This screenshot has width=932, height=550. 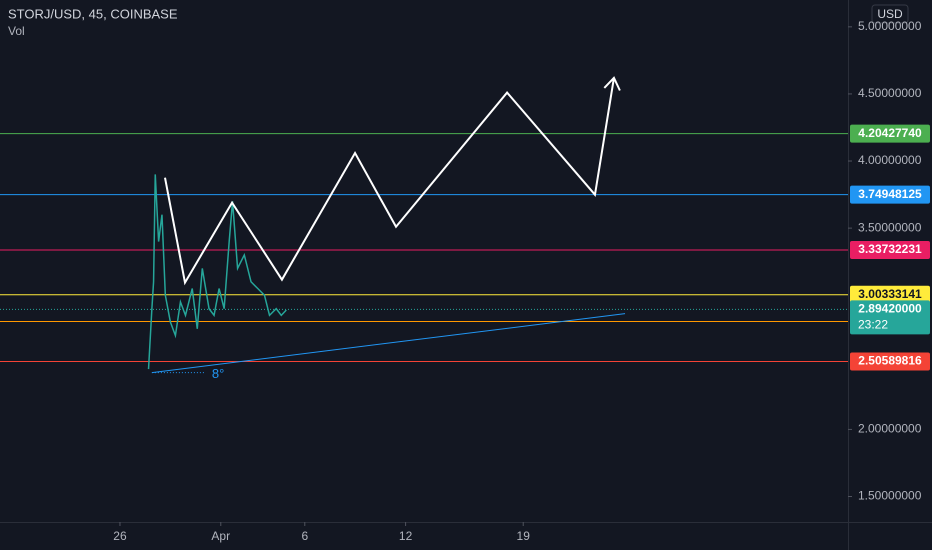 What do you see at coordinates (217, 272) in the screenshot?
I see `price-line` at bounding box center [217, 272].